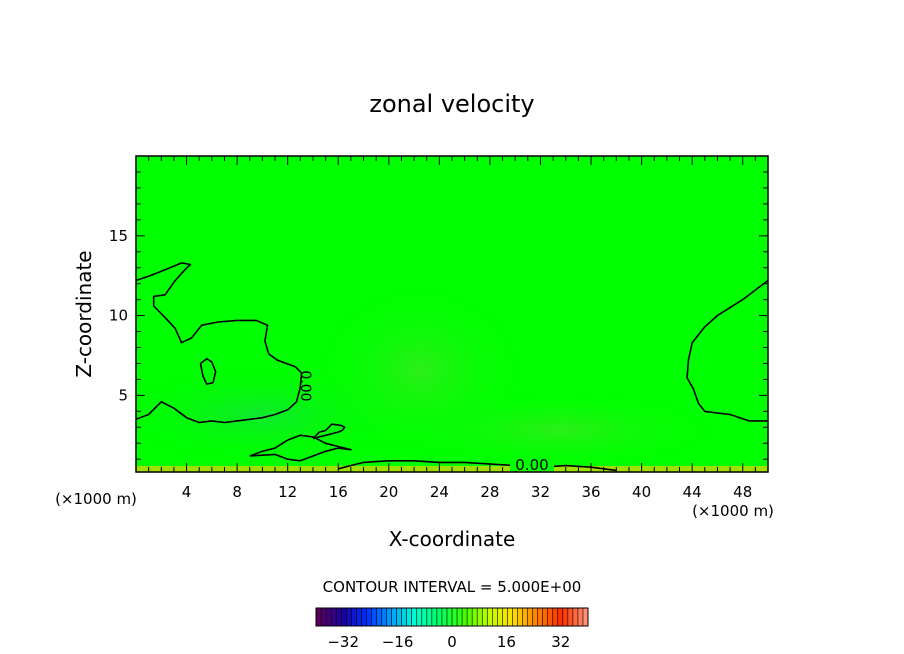 The image size is (904, 654). Describe the element at coordinates (388, 492) in the screenshot. I see `x-tick-label: 20` at that location.